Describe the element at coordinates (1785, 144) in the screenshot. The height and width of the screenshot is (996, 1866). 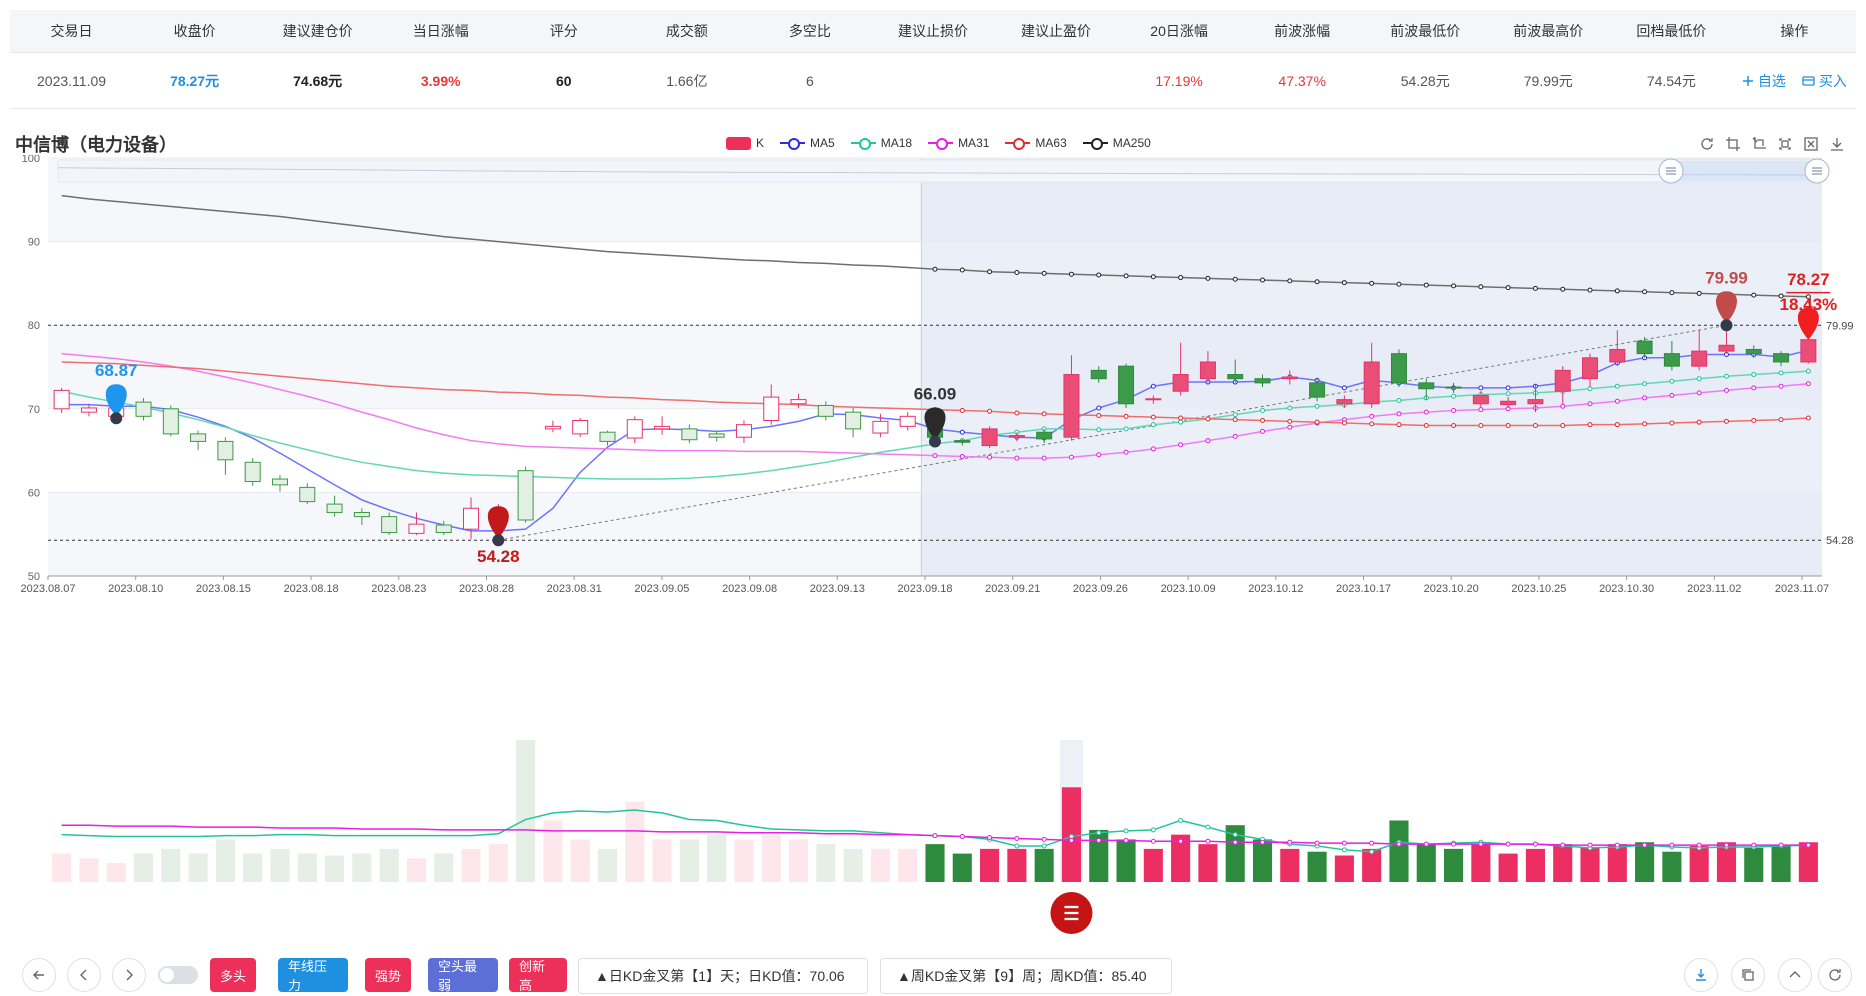
I see `restore-icon` at that location.